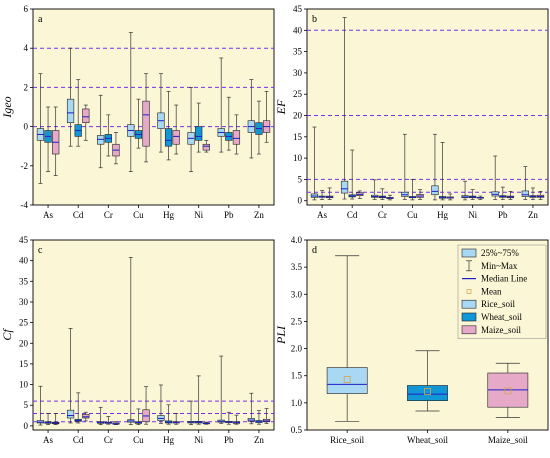  I want to click on y-tick-label: 0, so click(300, 201).